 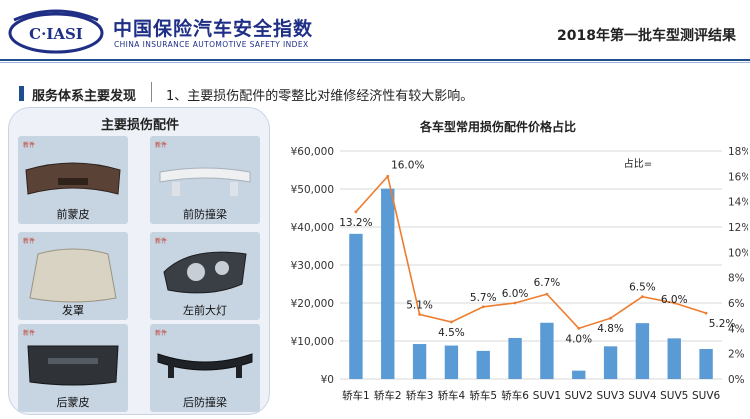 What do you see at coordinates (736, 329) in the screenshot?
I see `y-right-tick-label: 4%` at bounding box center [736, 329].